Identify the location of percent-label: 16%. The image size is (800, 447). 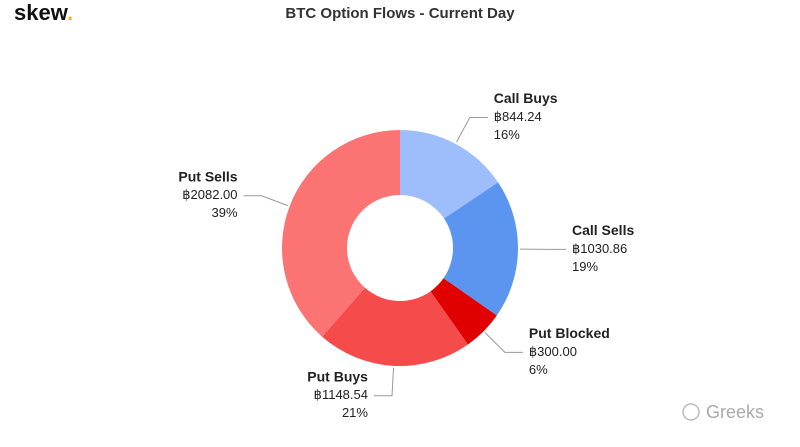
(507, 134).